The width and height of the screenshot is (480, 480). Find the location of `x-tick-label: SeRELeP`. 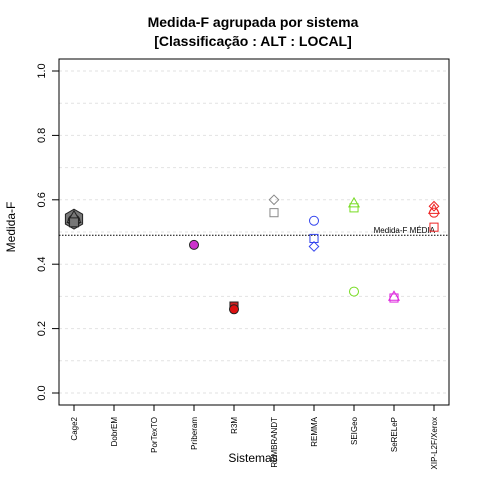

x-tick-label: SeRELeP is located at coordinates (394, 434).